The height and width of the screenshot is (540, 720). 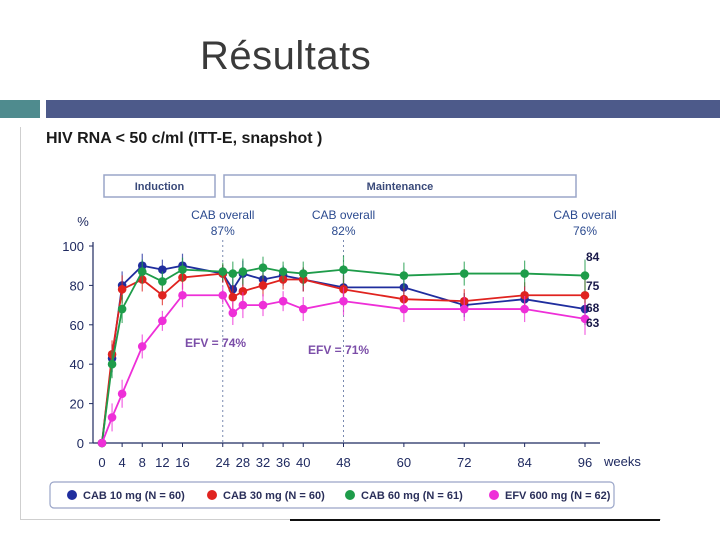 I want to click on legend-entry: CAB 60 mg (N = 61), so click(x=412, y=496).